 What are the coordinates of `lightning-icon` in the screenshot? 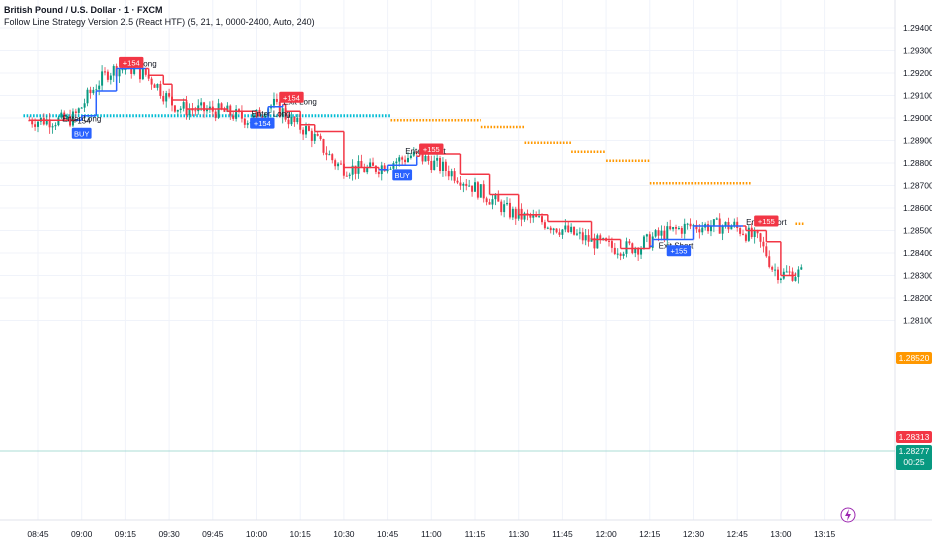 It's located at (848, 515).